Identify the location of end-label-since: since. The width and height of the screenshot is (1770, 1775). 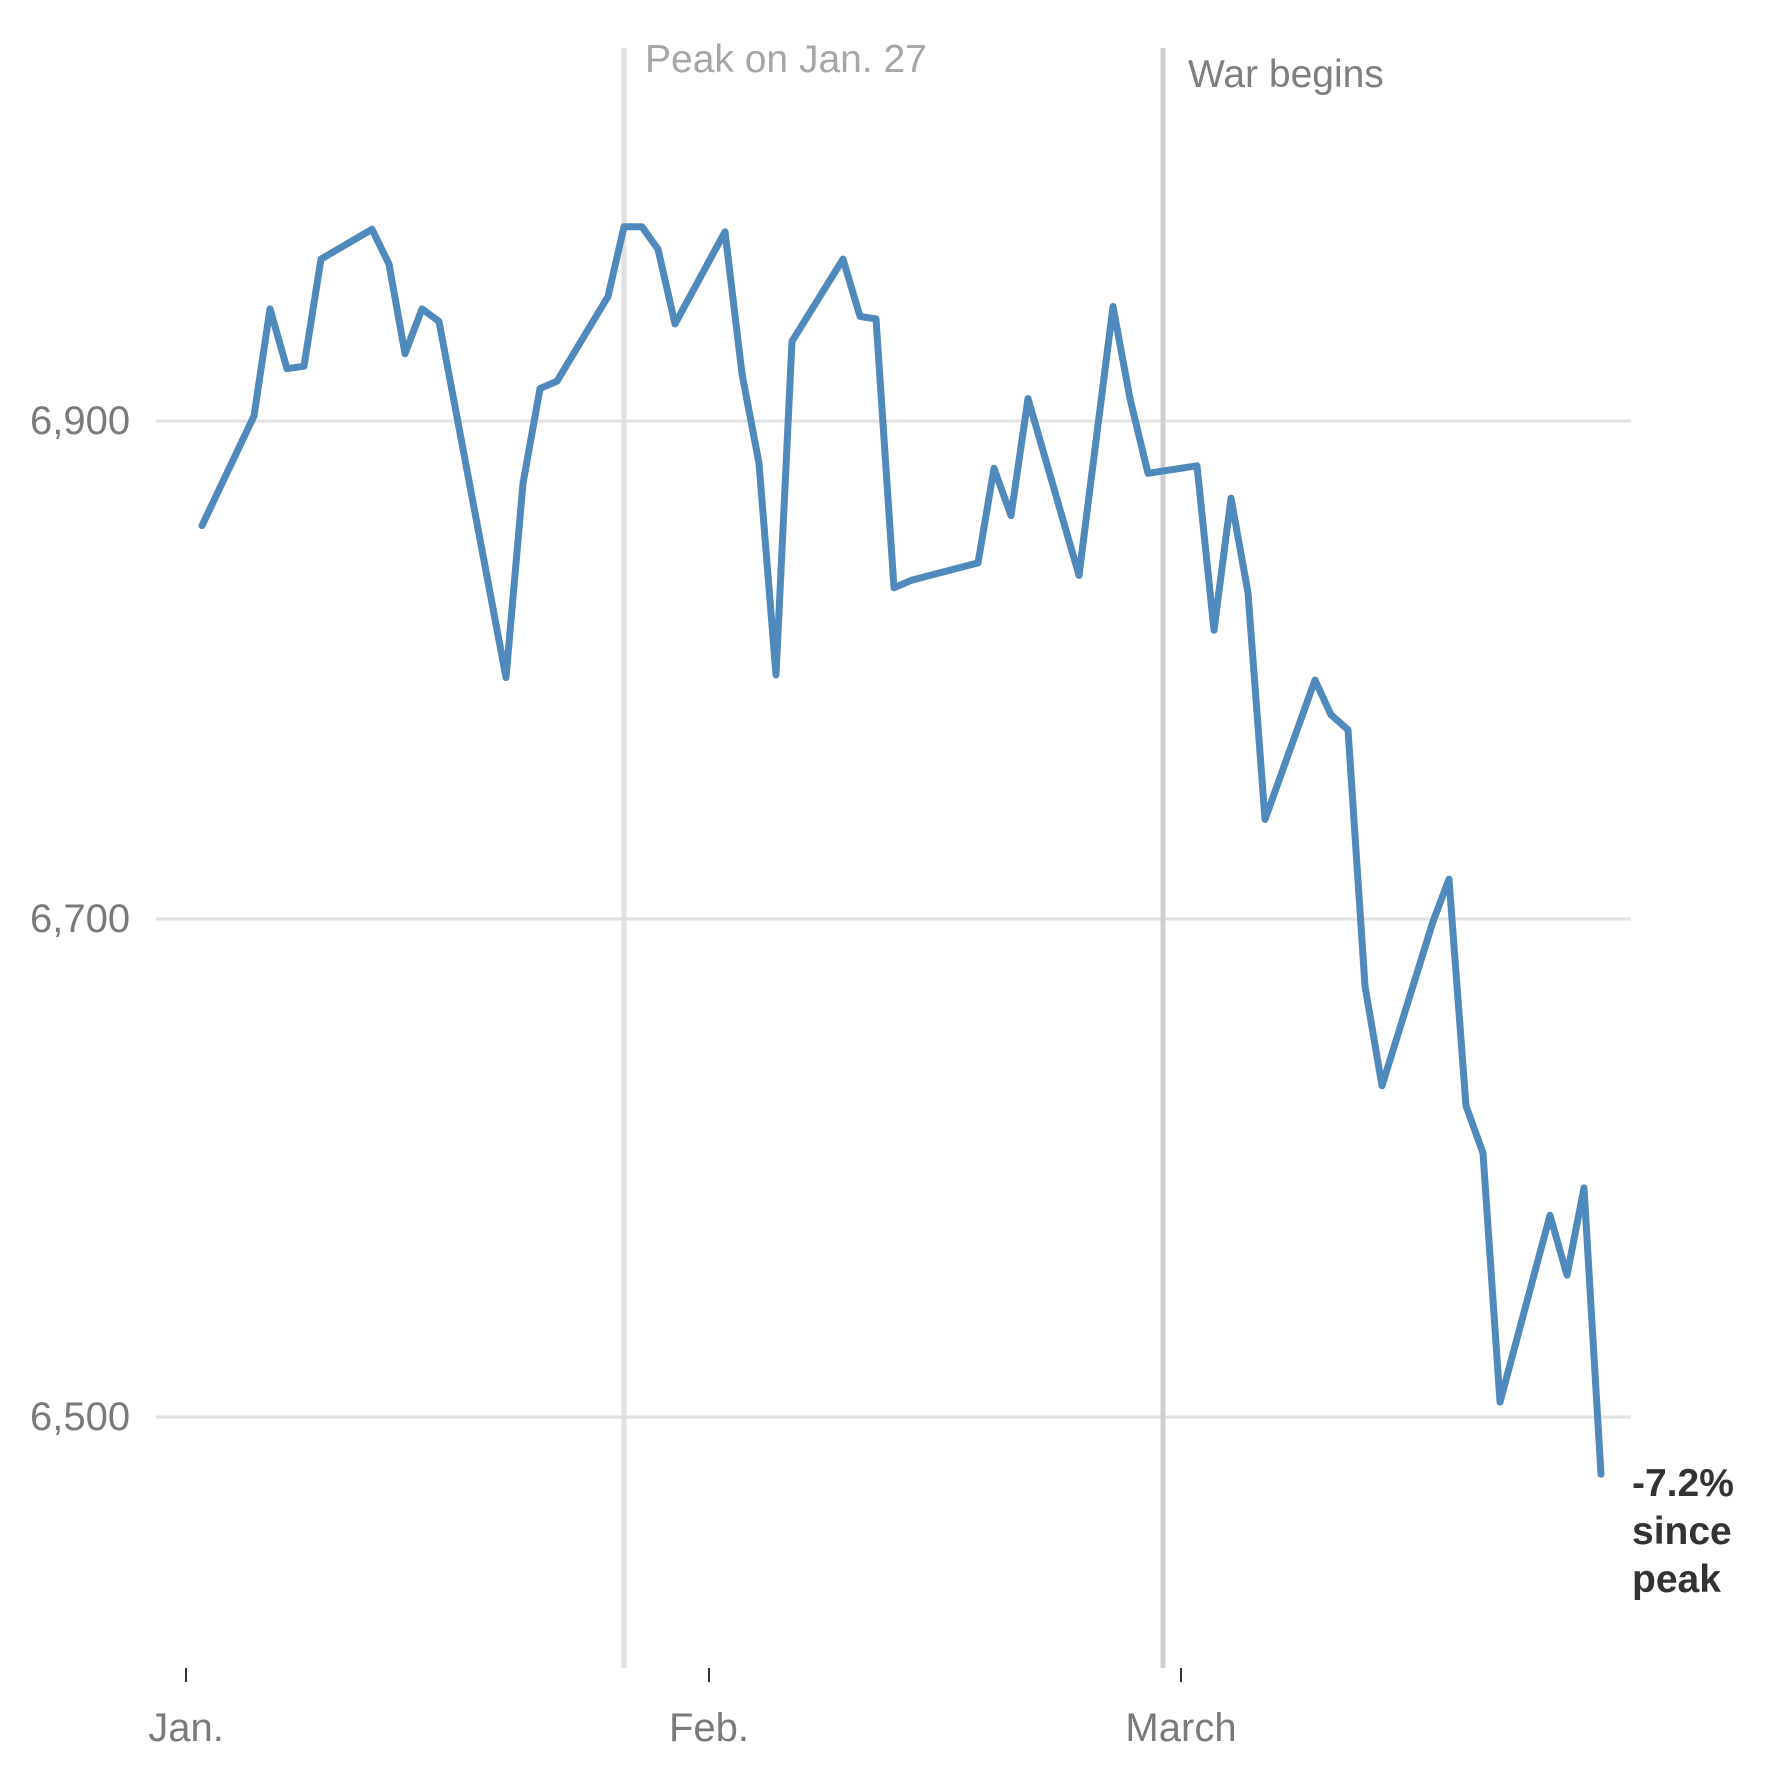
(1682, 1531).